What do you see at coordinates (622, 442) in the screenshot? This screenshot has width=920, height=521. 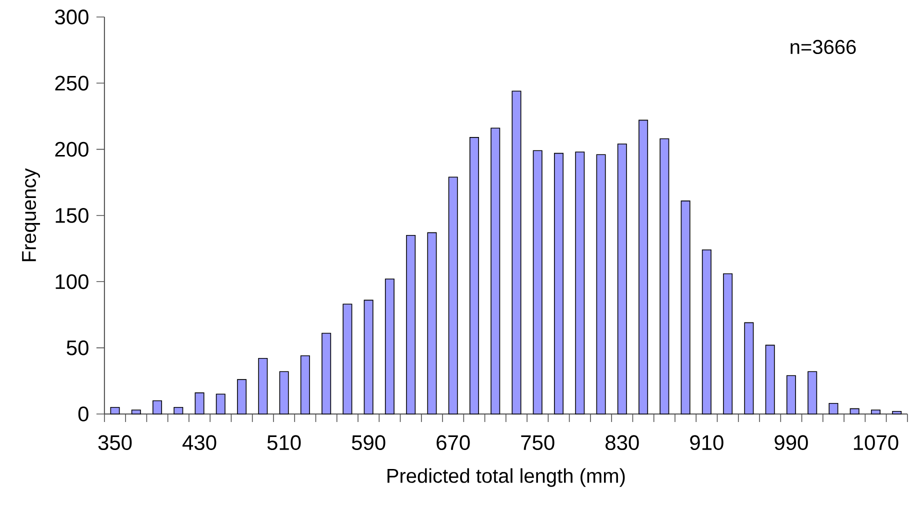 I see `x-tick-label: 830` at bounding box center [622, 442].